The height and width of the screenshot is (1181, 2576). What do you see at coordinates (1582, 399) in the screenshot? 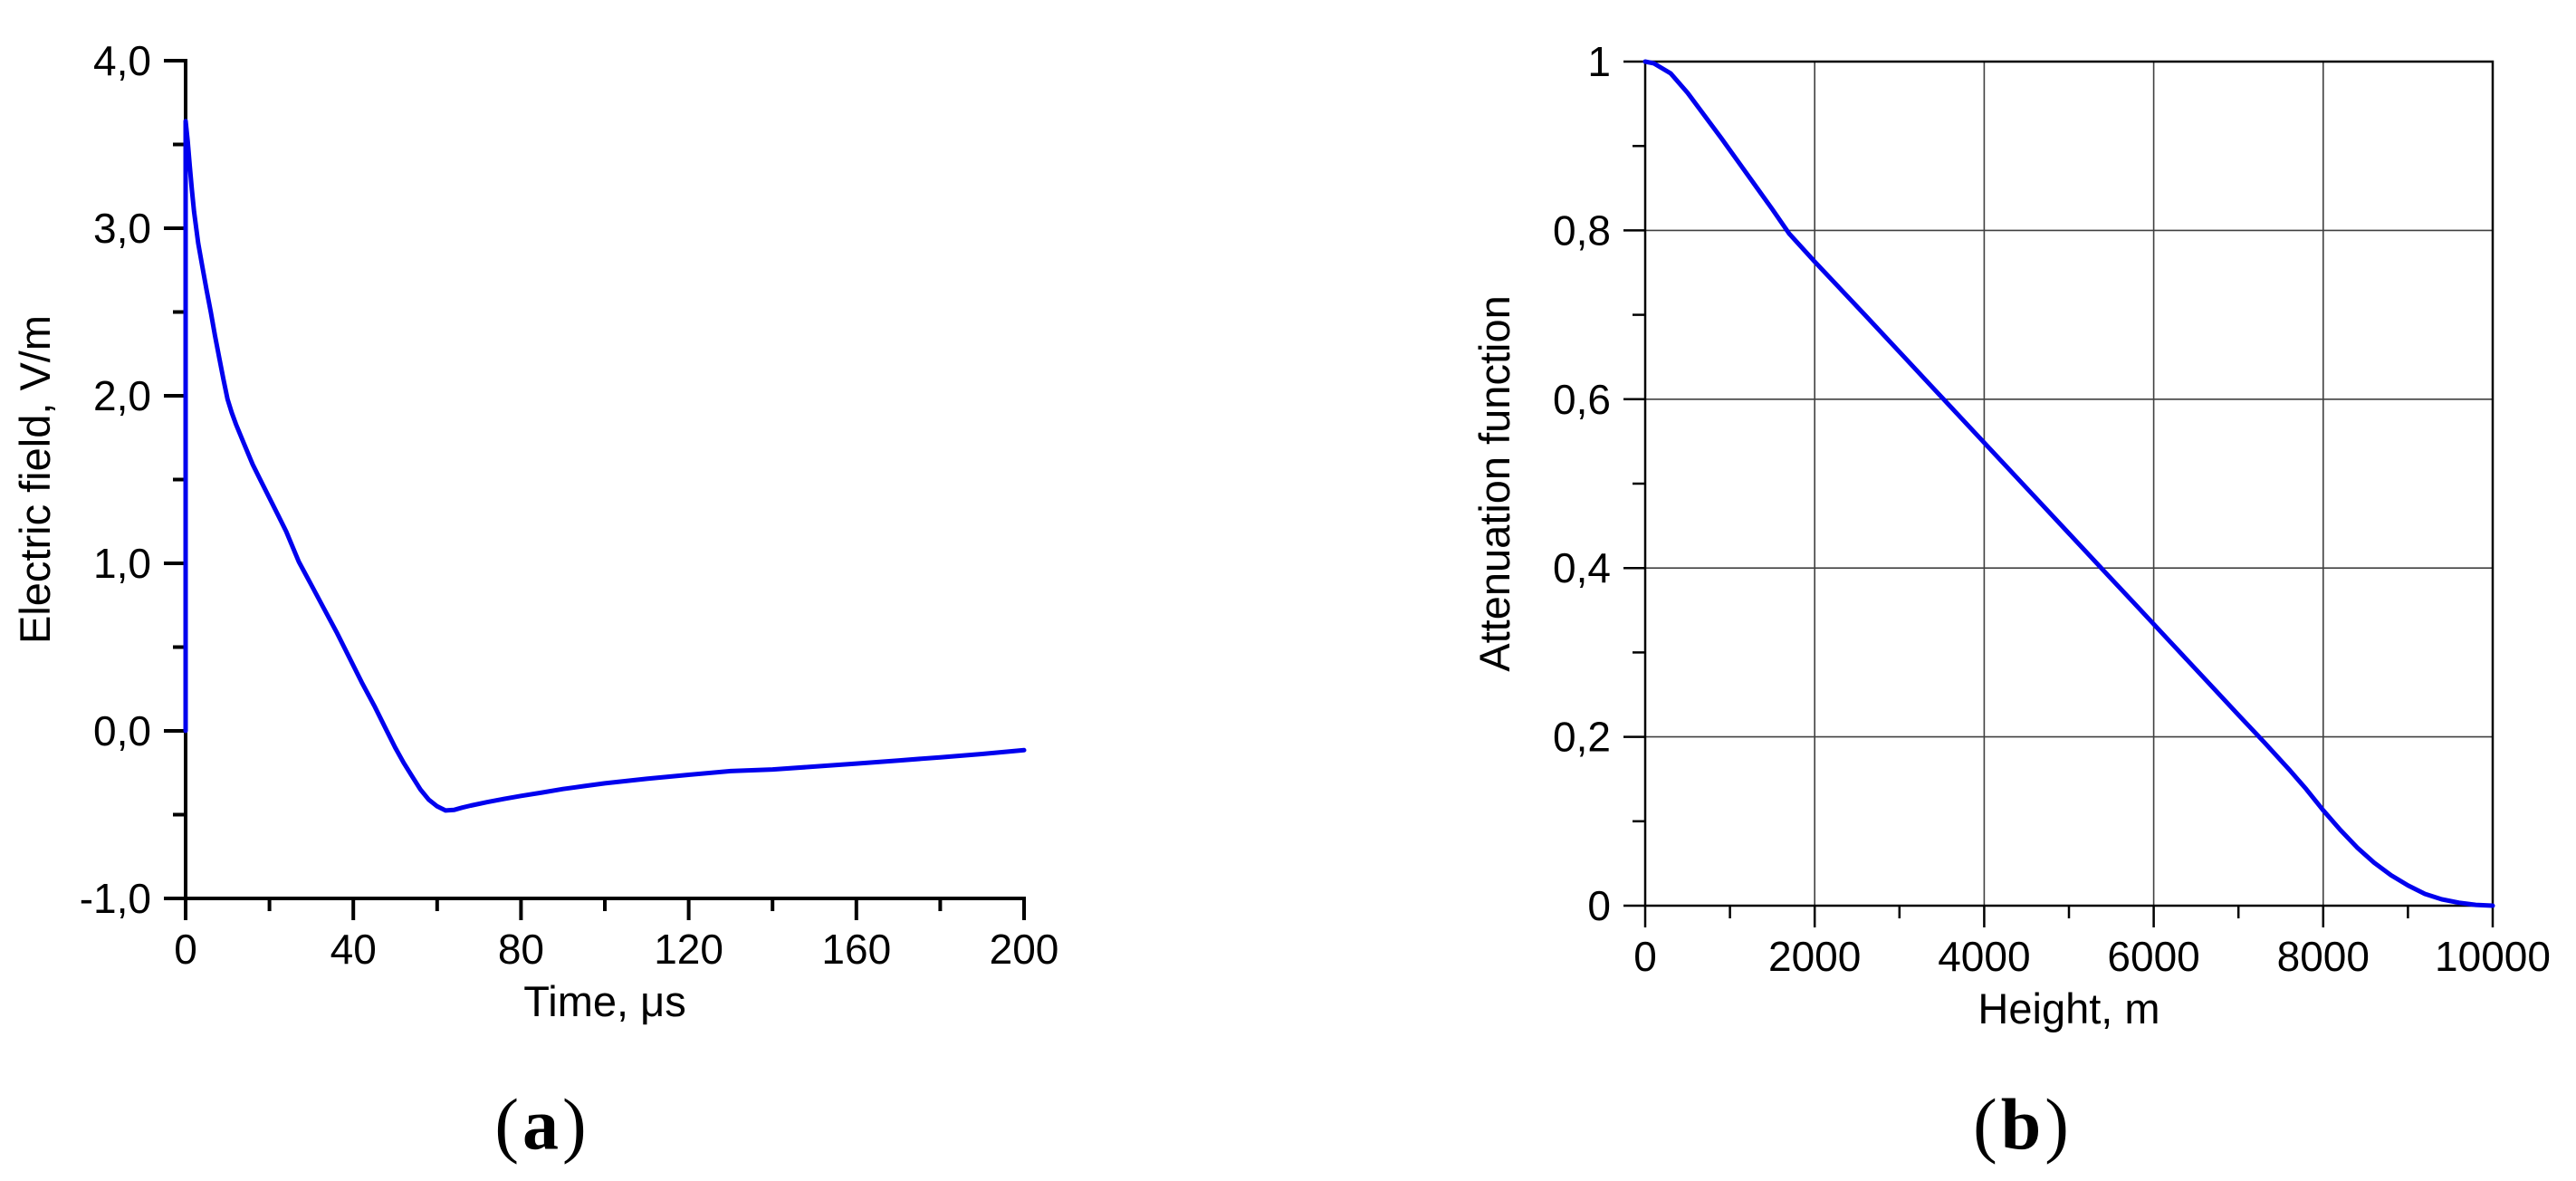
I see `panel-b-y-tick-label: 0,6` at bounding box center [1582, 399].